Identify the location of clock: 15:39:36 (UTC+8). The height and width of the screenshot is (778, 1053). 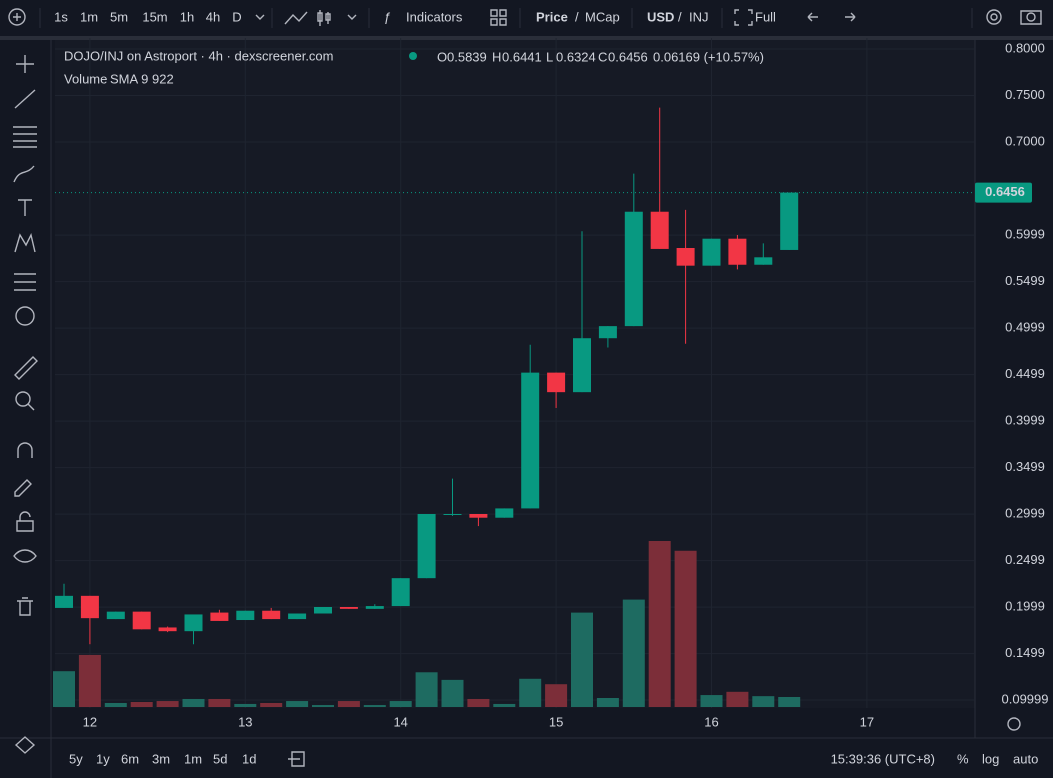
(883, 758).